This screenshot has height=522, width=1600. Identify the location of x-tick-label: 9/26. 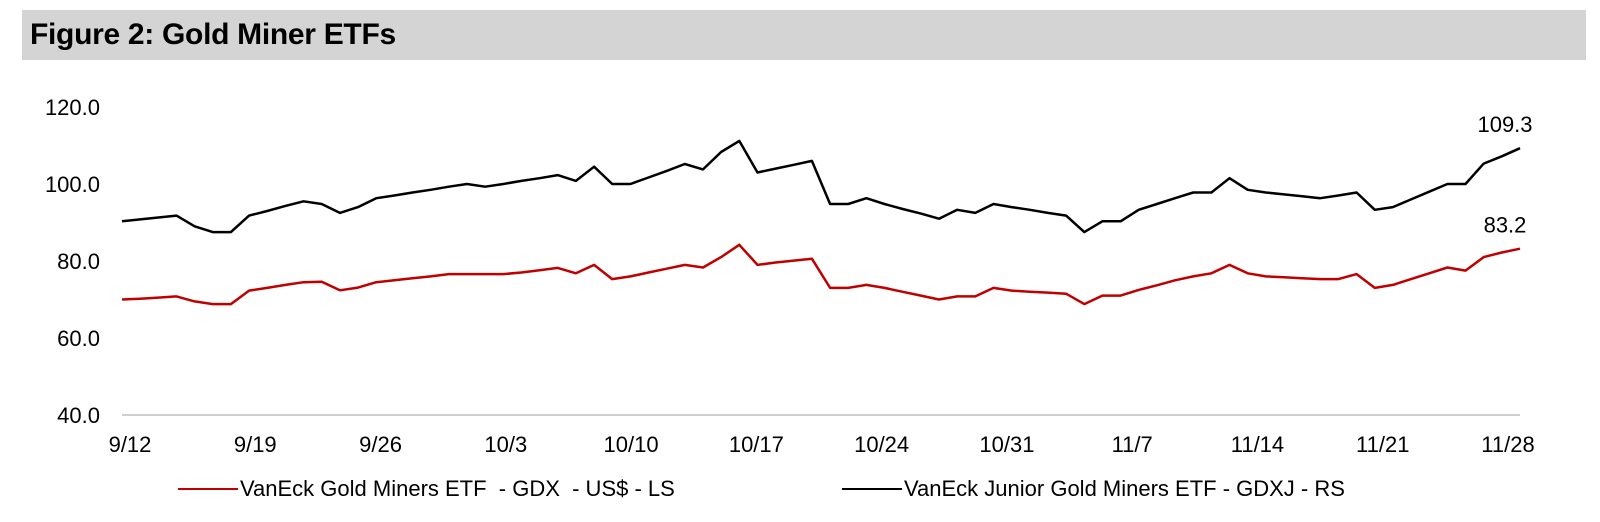
(380, 444).